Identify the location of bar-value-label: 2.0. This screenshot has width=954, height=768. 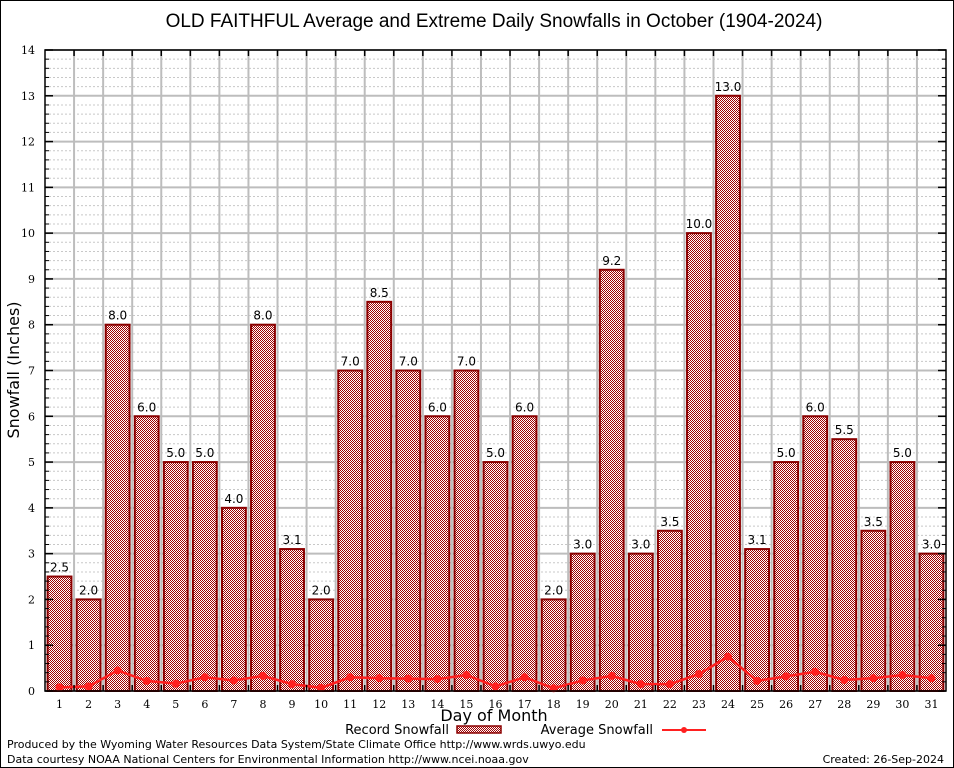
(321, 590).